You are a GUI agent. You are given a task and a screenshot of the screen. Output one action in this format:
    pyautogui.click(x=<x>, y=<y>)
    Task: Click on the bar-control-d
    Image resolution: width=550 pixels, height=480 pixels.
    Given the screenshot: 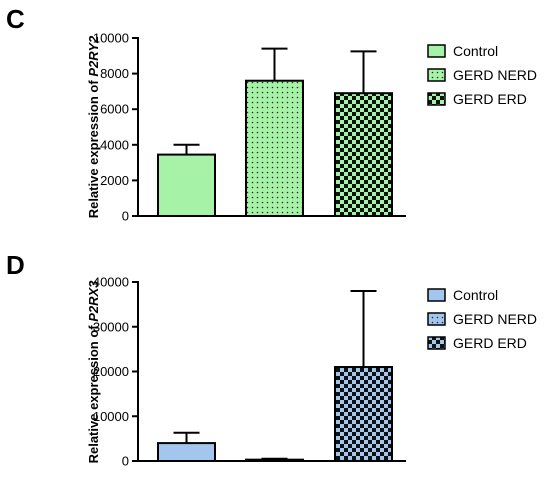 What is the action you would take?
    pyautogui.click(x=186, y=452)
    